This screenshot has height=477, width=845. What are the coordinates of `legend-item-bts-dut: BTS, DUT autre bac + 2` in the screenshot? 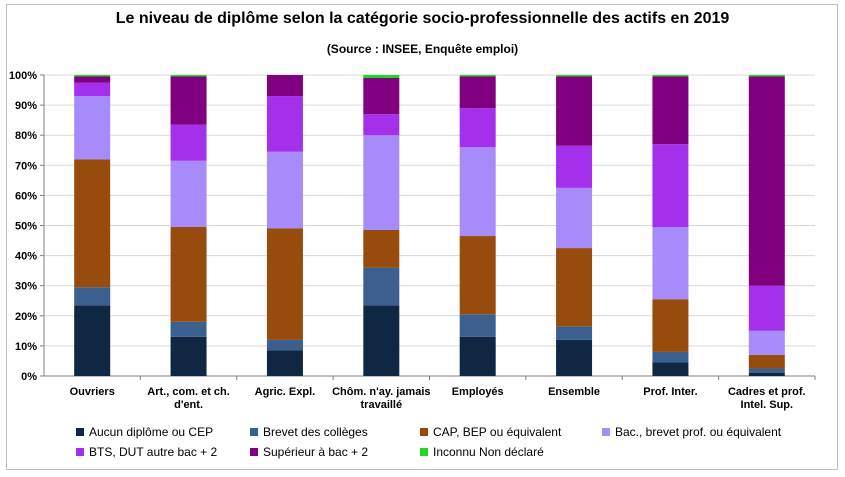 It's located at (146, 452).